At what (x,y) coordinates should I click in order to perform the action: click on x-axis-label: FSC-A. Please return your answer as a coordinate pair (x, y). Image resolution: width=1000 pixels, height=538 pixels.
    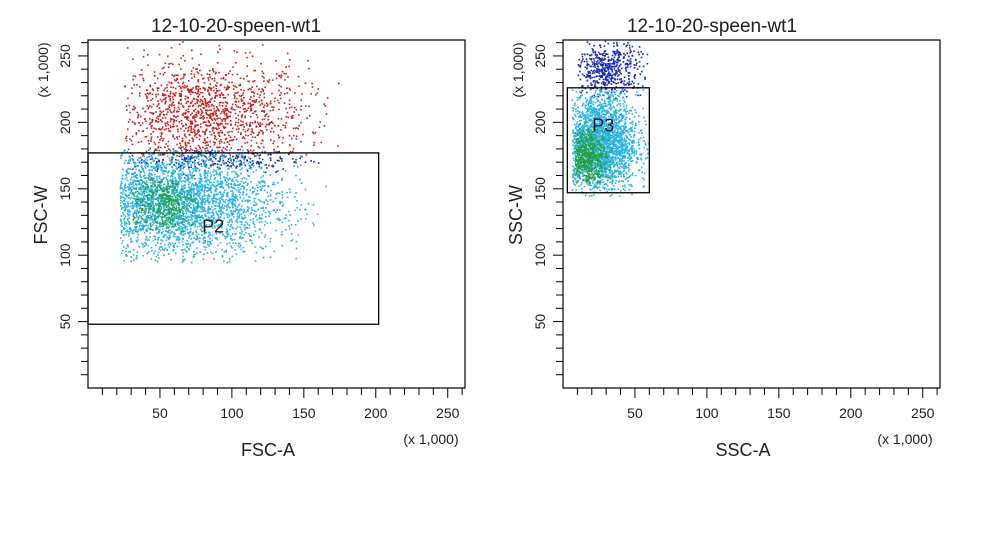
    Looking at the image, I should click on (268, 450).